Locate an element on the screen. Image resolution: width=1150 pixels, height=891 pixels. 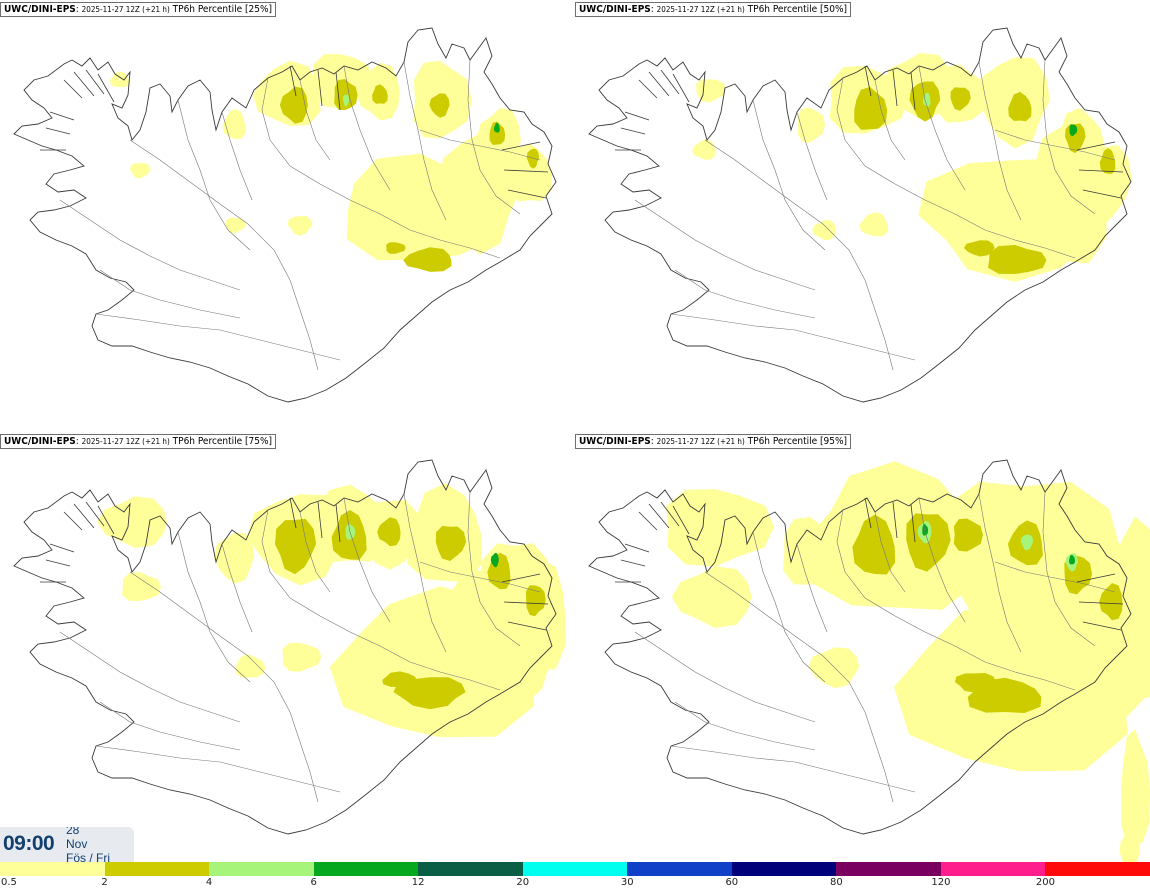
colorbar-tick-label: 30 is located at coordinates (627, 882).